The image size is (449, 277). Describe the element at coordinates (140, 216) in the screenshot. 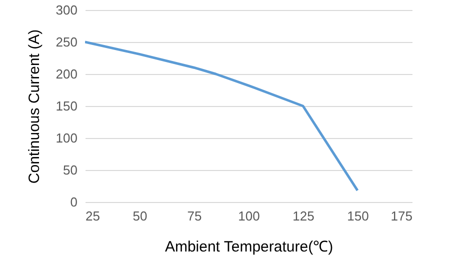

I see `x-tick-label: 50` at that location.